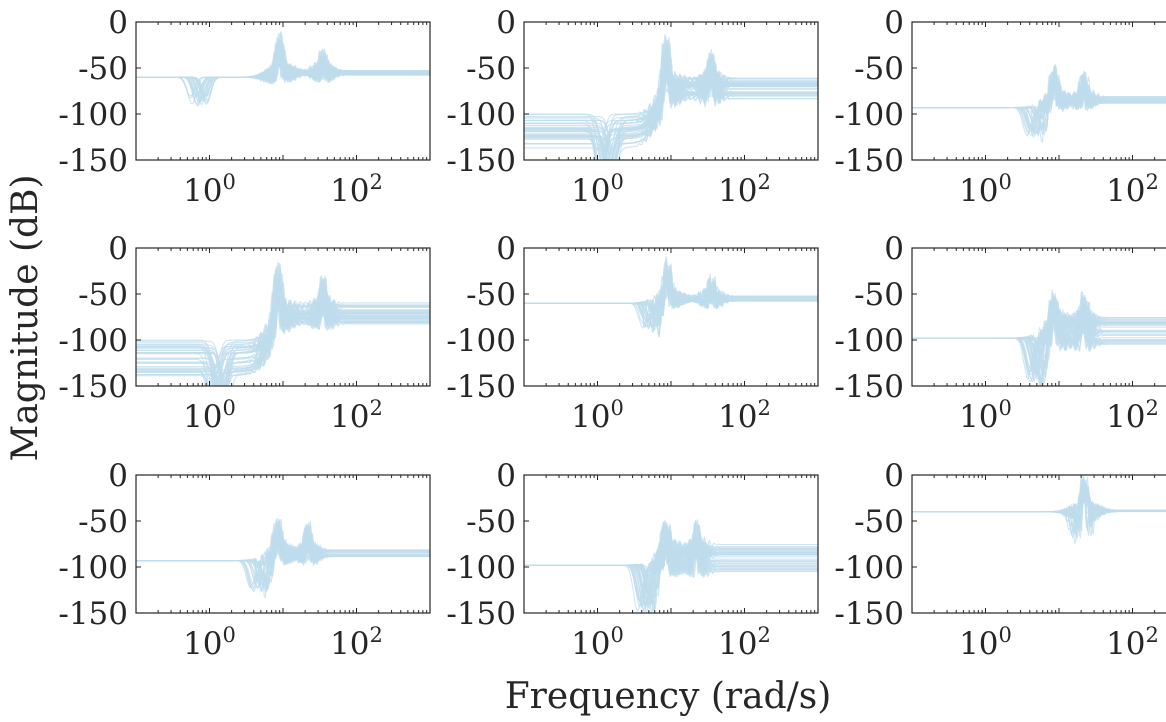 The height and width of the screenshot is (722, 1166). I want to click on subplot-r1c2: 0 -50 -100 -150 100 10², so click(632, 107).